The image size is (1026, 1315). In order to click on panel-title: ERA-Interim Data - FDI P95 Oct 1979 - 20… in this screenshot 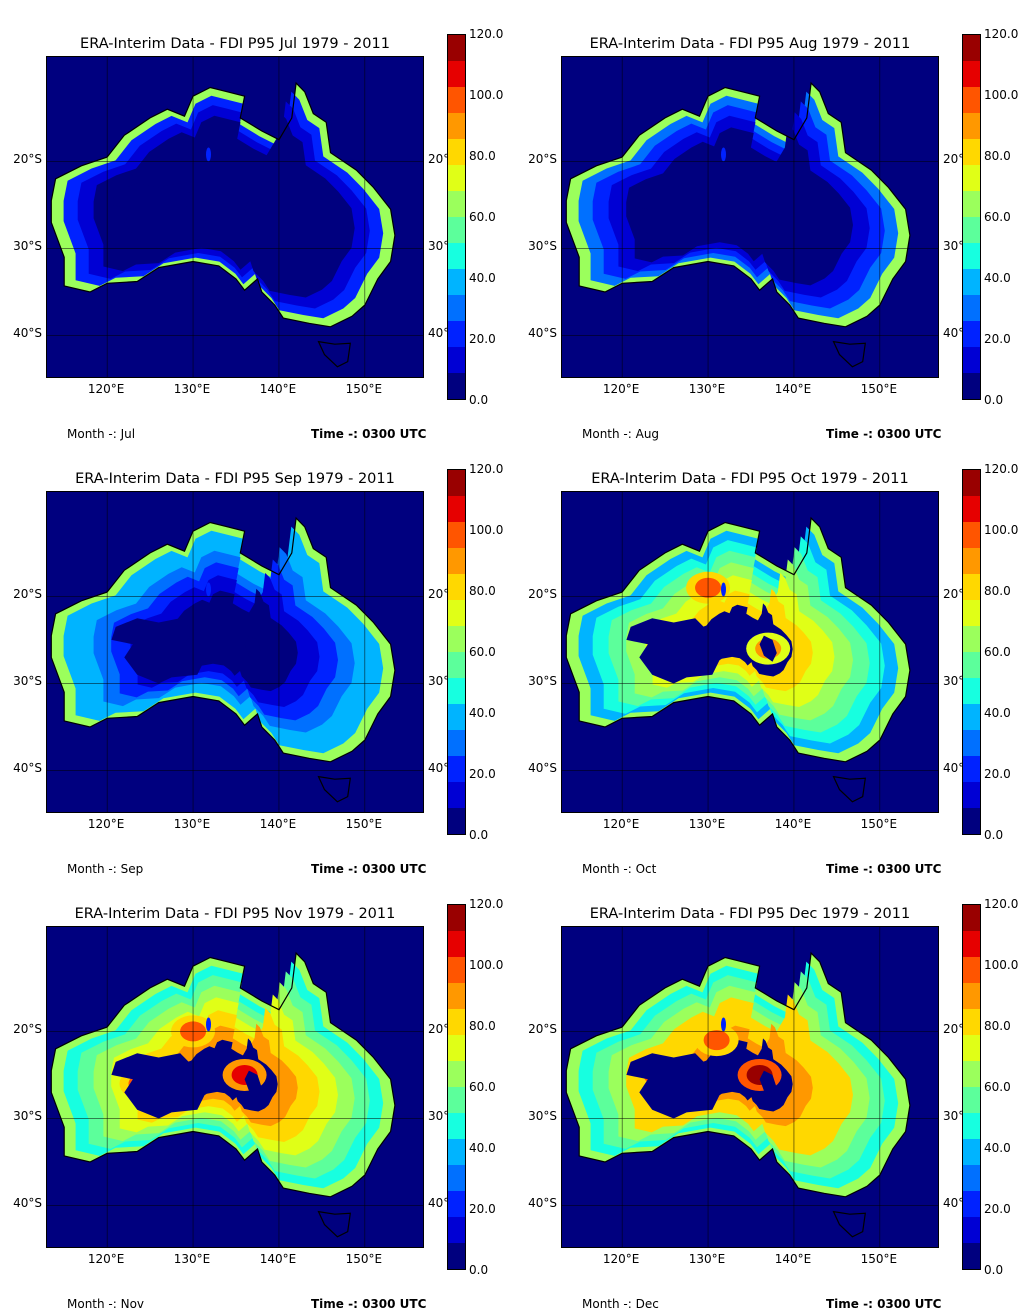, I will do `click(750, 479)`.